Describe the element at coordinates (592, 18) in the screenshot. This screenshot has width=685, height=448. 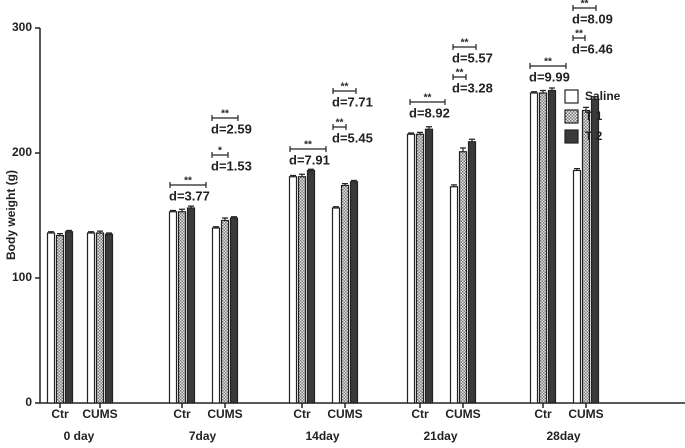
I see `effect-size: d=8.09` at that location.